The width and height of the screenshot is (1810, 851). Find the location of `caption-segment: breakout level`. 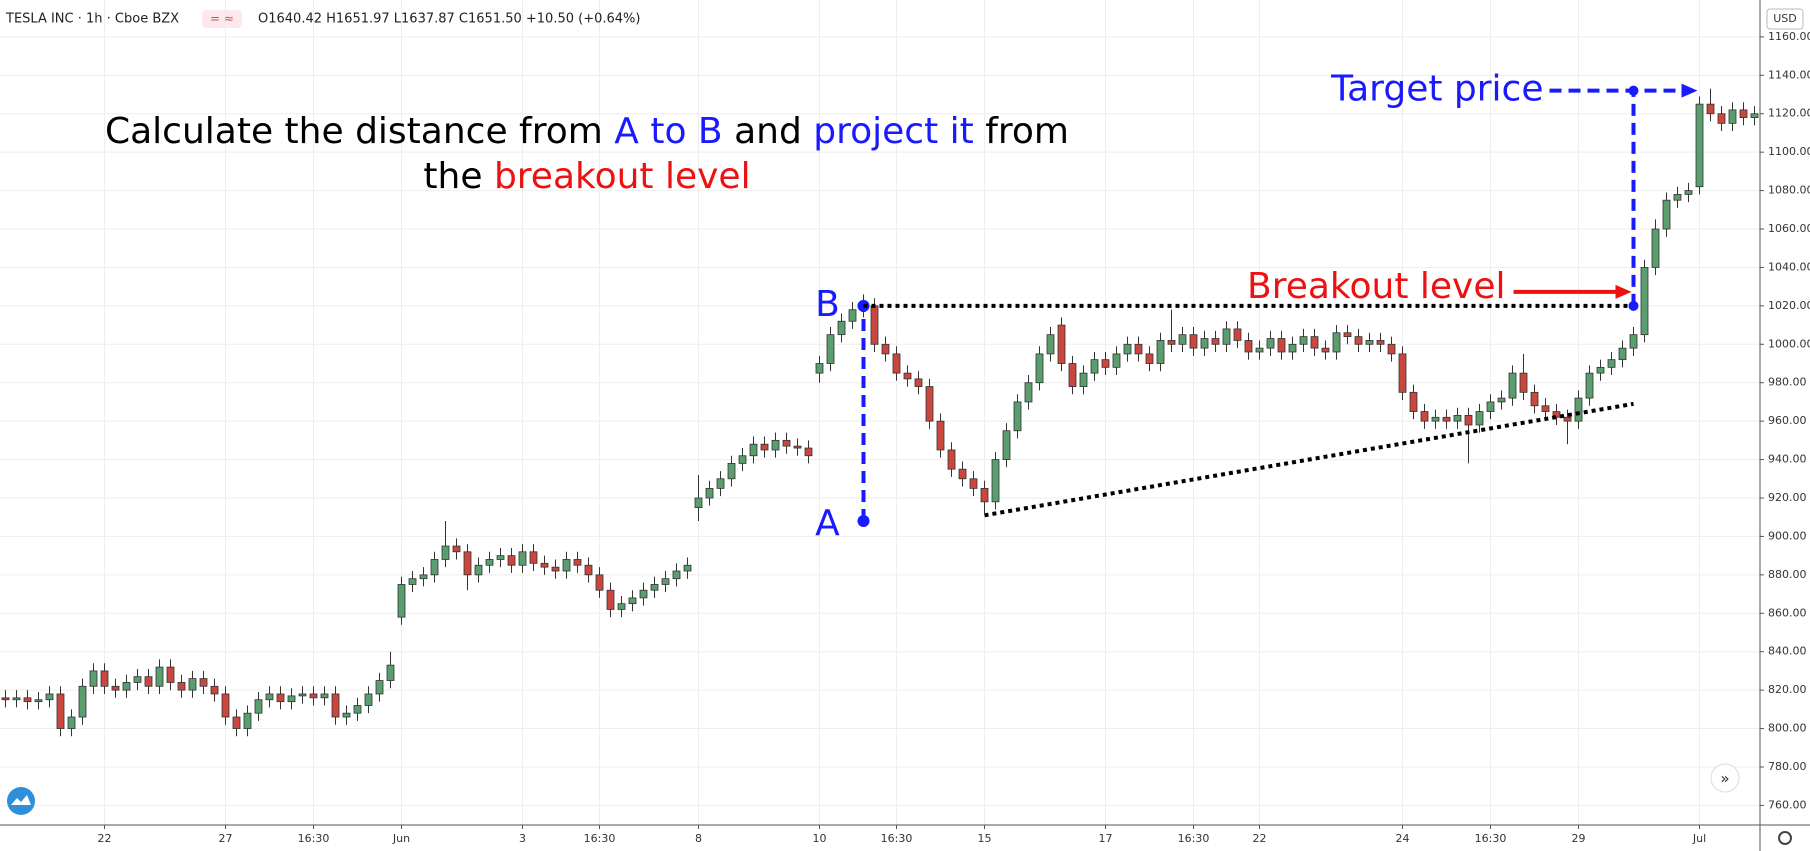

caption-segment: breakout level is located at coordinates (622, 176).